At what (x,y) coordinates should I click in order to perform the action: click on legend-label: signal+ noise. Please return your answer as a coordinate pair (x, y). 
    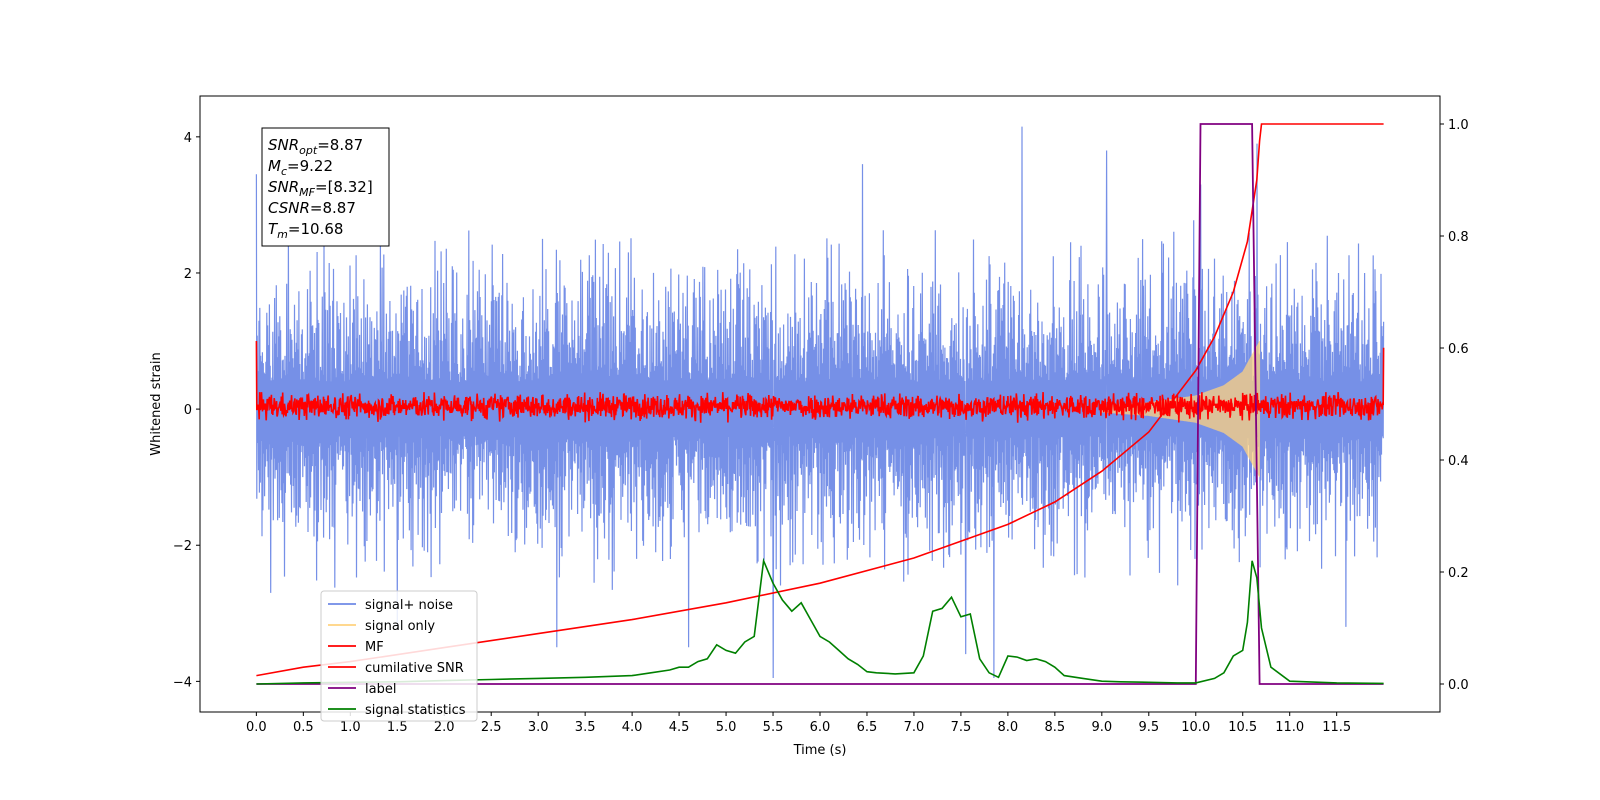
    Looking at the image, I should click on (409, 605).